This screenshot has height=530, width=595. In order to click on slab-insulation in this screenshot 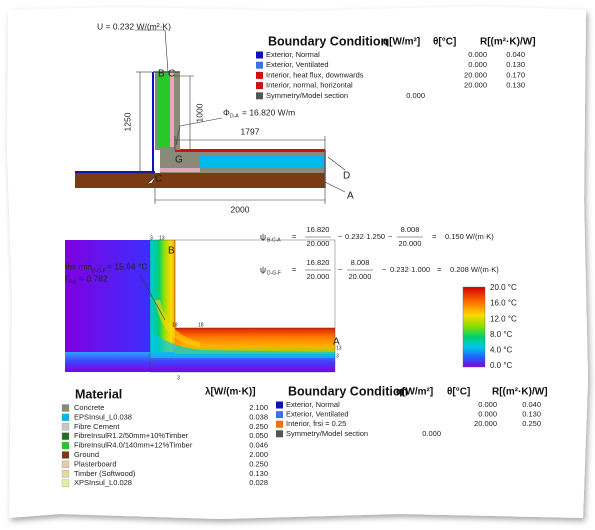, I will do `click(262, 161)`.